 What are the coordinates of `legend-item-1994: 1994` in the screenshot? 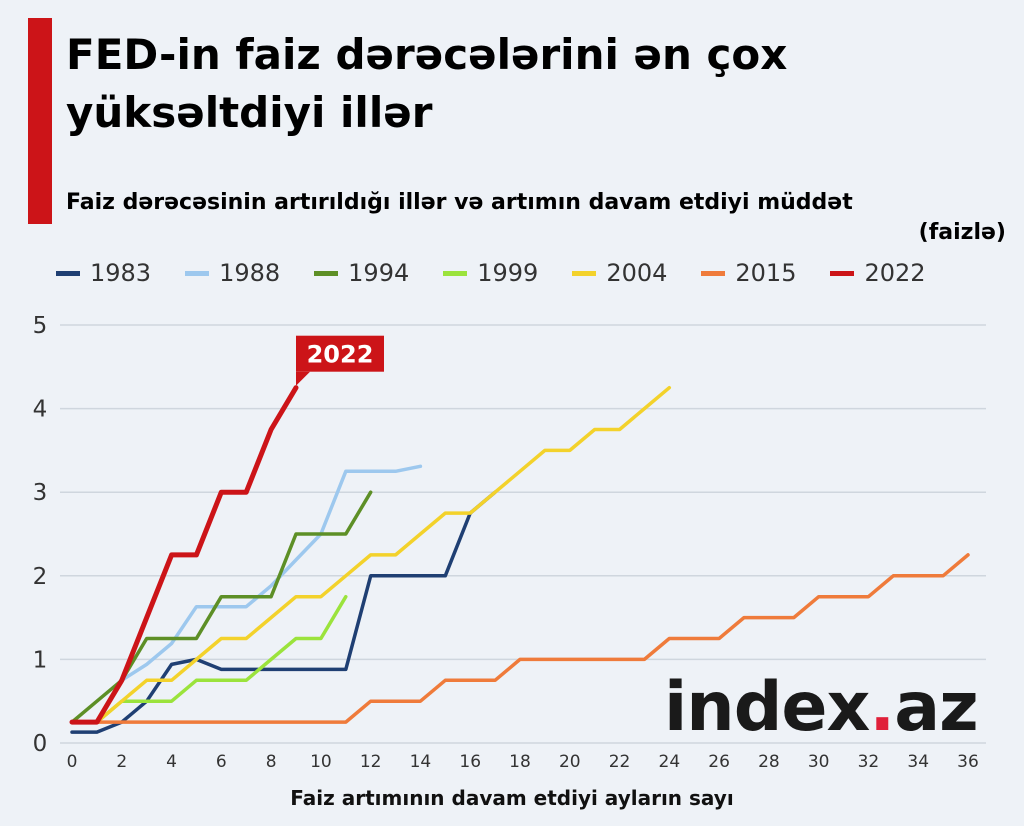 It's located at (361, 273).